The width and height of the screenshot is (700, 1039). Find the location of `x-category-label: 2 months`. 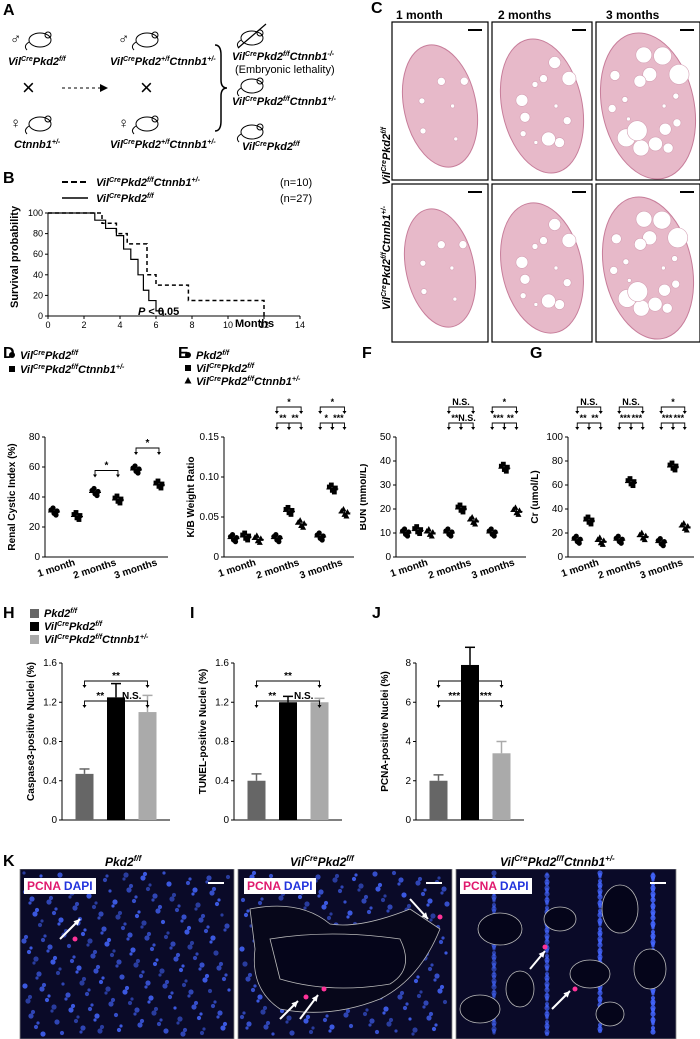

x-category-label: 2 months is located at coordinates (278, 569).